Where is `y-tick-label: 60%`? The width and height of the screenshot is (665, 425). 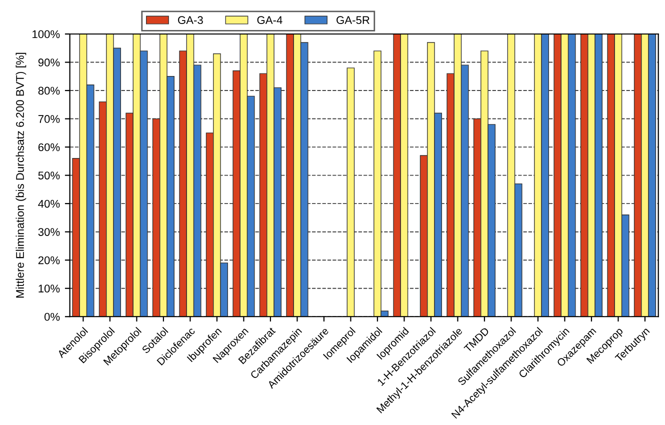 y-tick-label: 60% is located at coordinates (49, 147).